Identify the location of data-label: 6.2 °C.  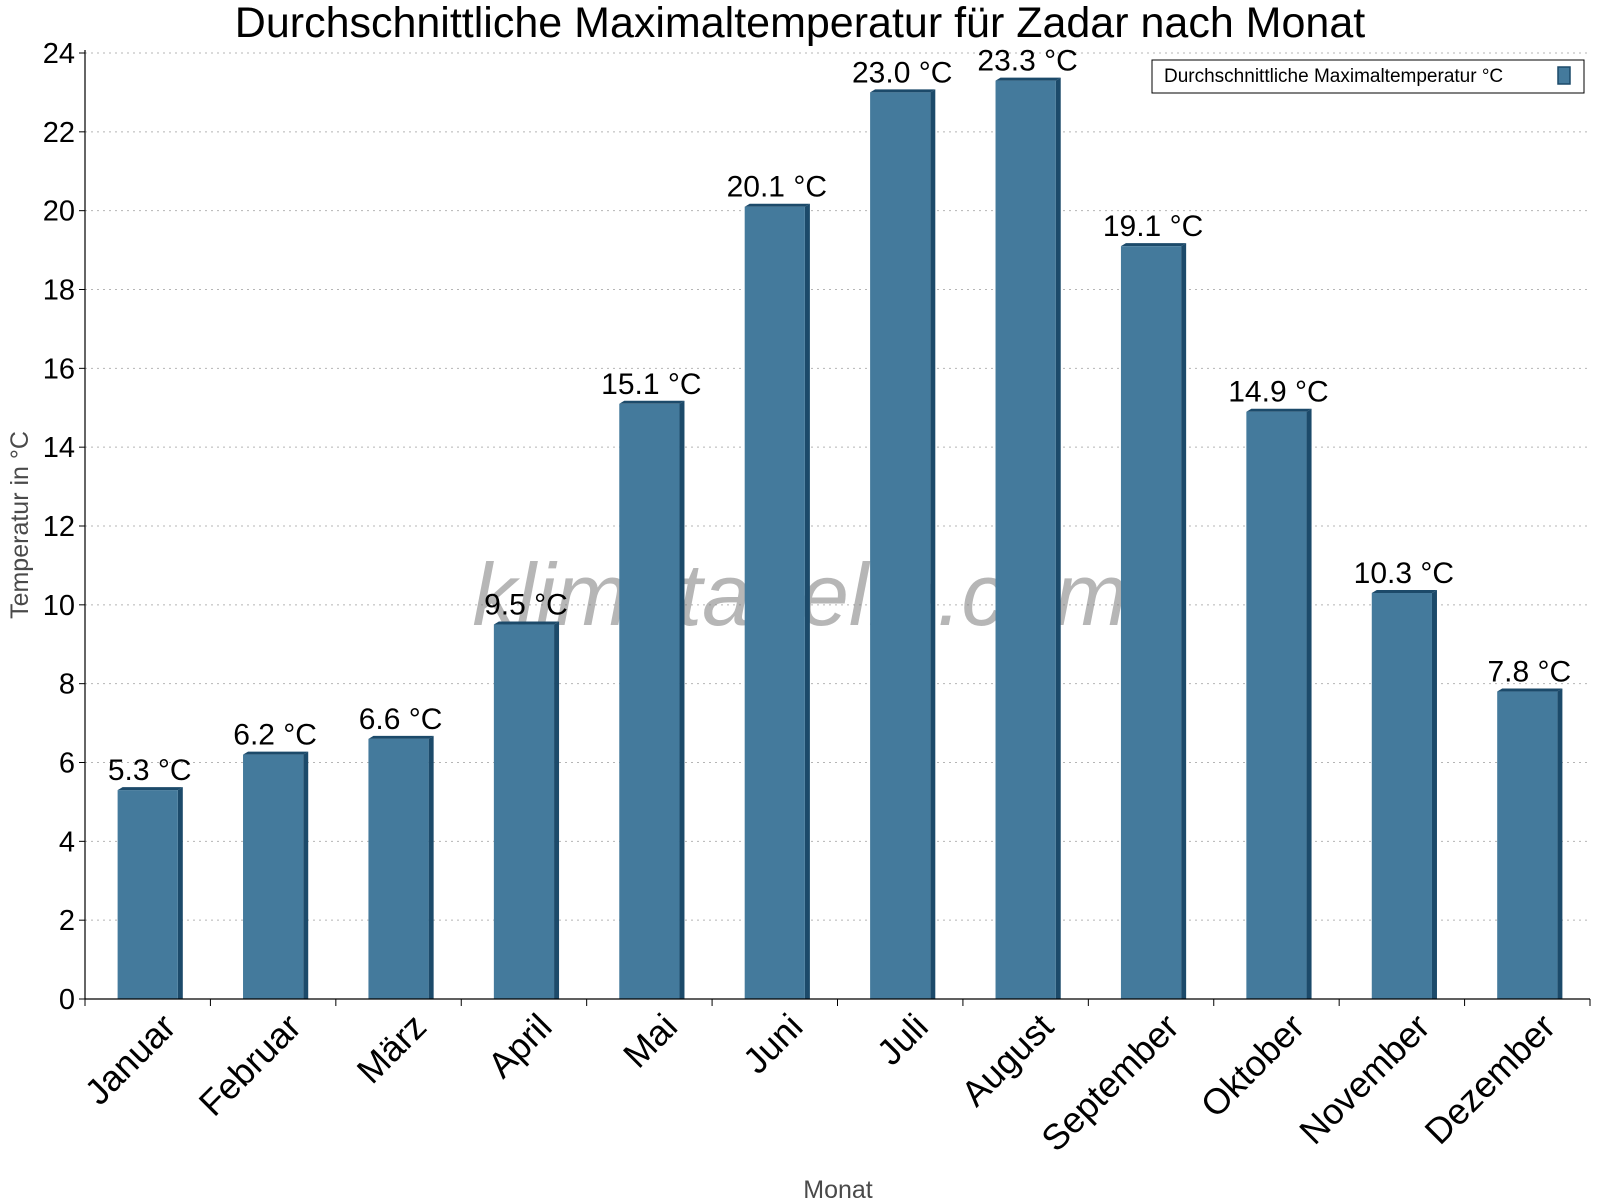
(275, 735).